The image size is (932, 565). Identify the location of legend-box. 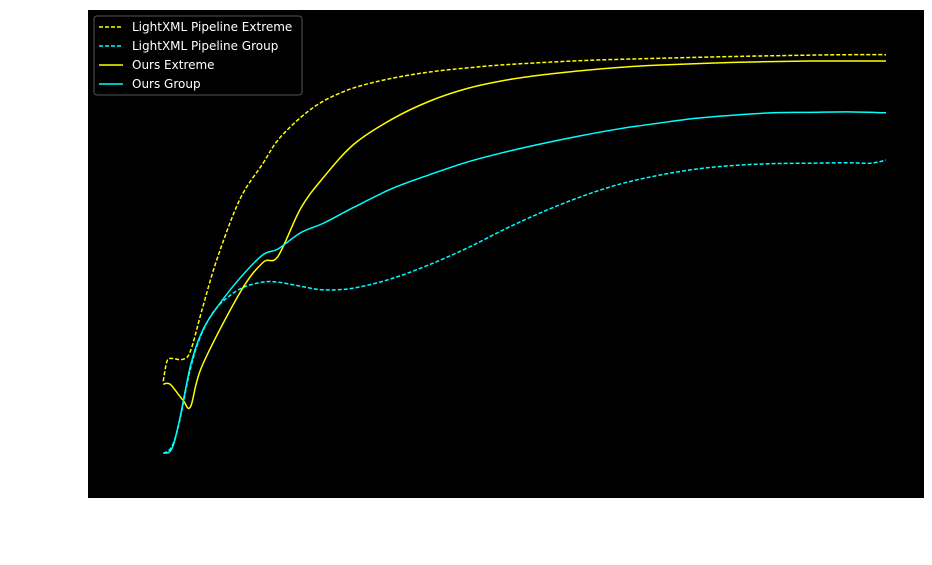
(198, 55).